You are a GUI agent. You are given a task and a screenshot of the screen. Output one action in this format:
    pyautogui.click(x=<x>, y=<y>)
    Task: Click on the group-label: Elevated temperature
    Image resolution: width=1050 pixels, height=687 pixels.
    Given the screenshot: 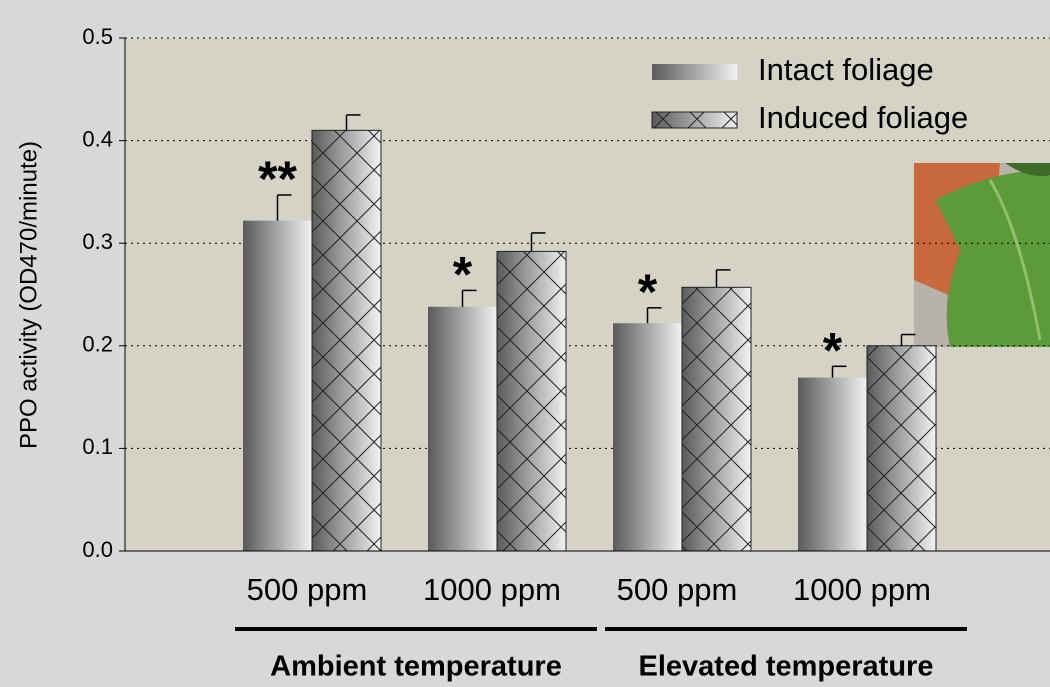 What is the action you would take?
    pyautogui.click(x=786, y=667)
    